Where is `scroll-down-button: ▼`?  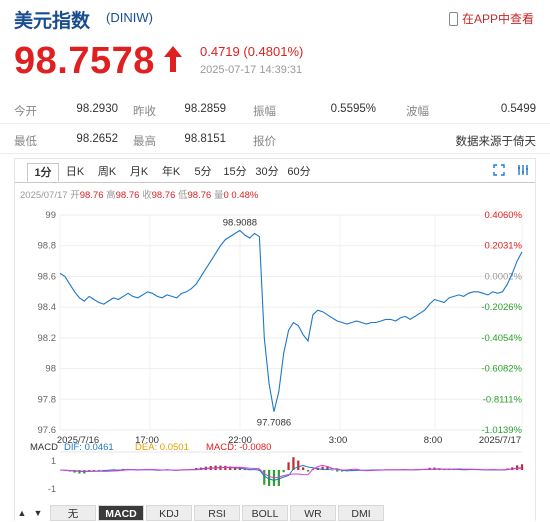 scroll-down-button: ▼ is located at coordinates (38, 512).